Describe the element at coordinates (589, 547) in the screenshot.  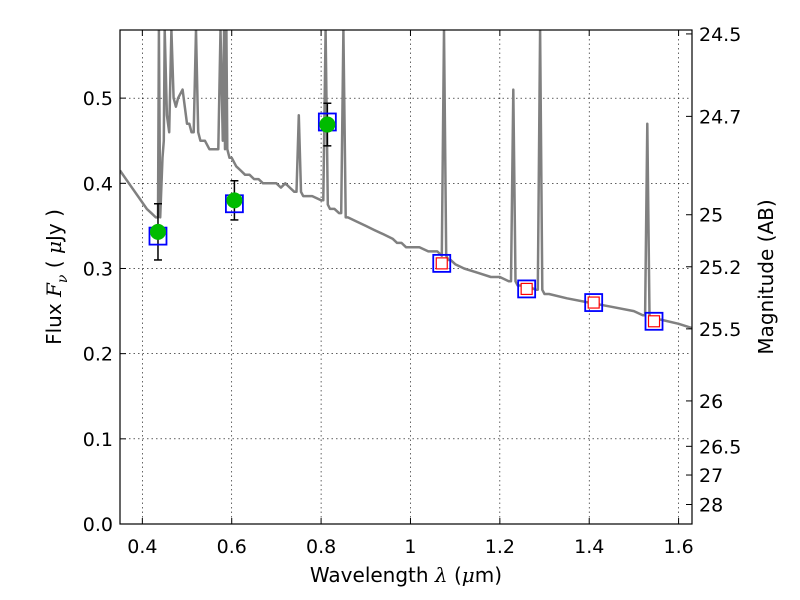
I see `x-tick-label-5: 1.4` at that location.